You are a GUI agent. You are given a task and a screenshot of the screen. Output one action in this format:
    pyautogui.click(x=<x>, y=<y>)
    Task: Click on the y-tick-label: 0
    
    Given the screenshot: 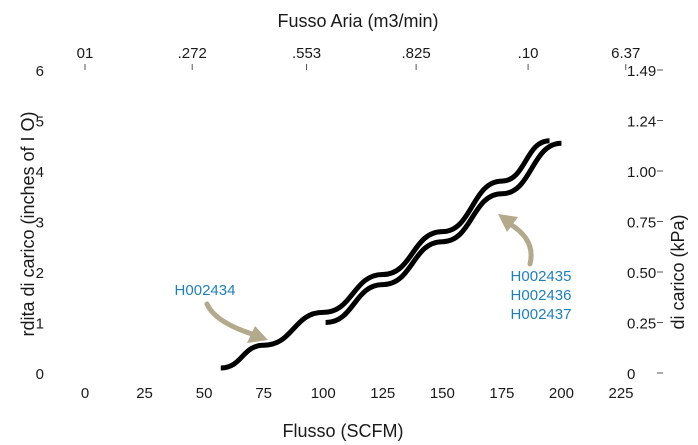 What is the action you would take?
    pyautogui.click(x=40, y=374)
    